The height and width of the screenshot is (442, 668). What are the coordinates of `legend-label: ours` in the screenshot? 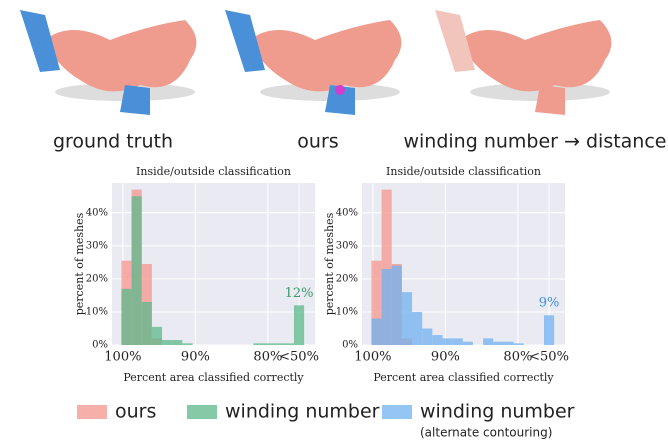 It's located at (135, 412).